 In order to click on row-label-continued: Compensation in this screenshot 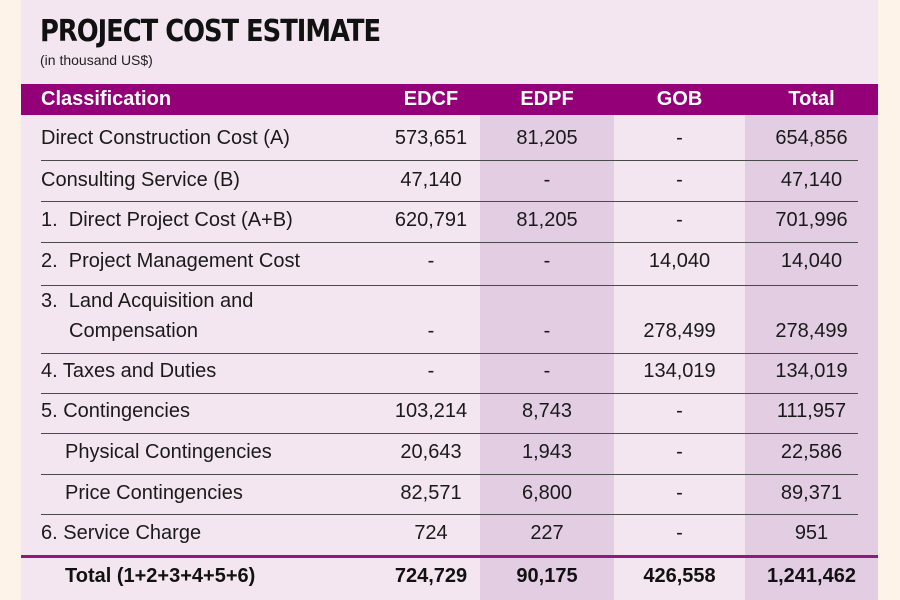, I will do `click(133, 331)`.